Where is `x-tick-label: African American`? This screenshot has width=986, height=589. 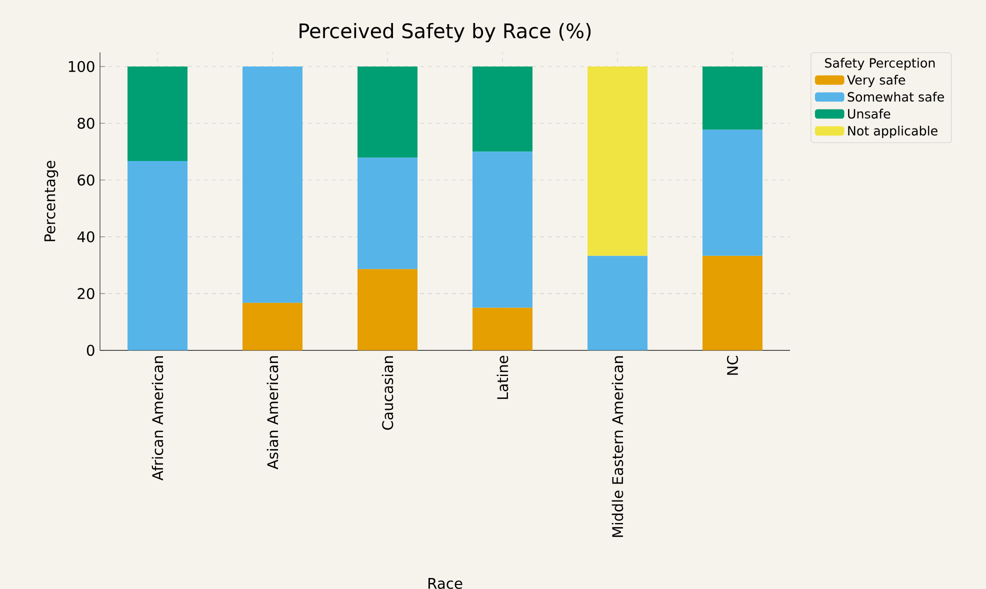
x-tick-label: African American is located at coordinates (158, 418).